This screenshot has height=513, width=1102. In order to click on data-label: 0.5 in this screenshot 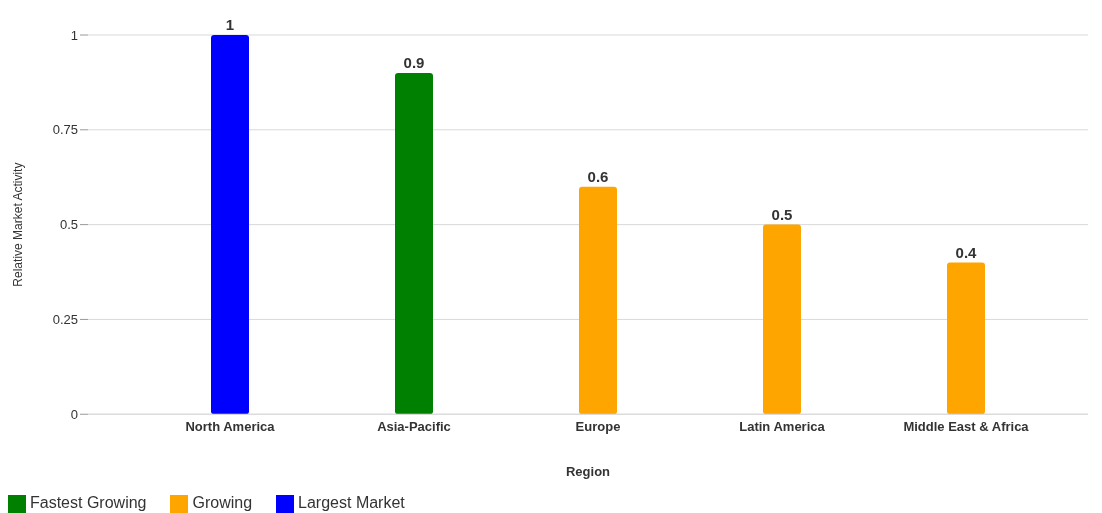, I will do `click(782, 214)`.